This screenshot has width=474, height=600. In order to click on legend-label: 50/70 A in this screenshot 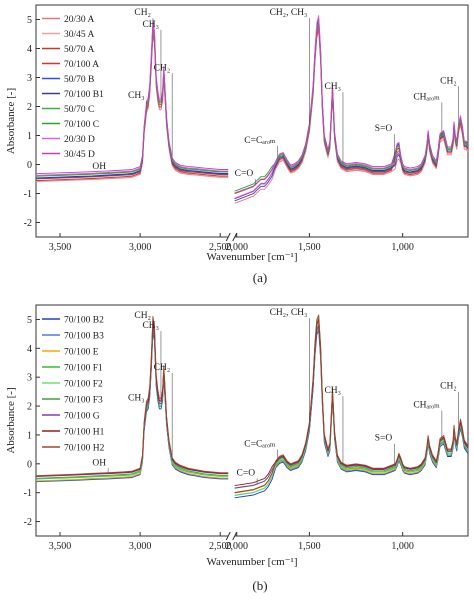, I will do `click(79, 50)`.